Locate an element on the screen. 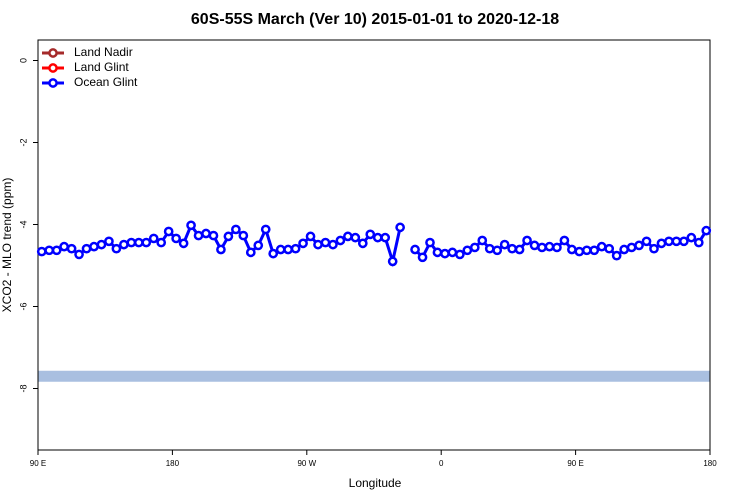 This screenshot has width=750, height=500. legend-label: Land Nadir is located at coordinates (103, 52).